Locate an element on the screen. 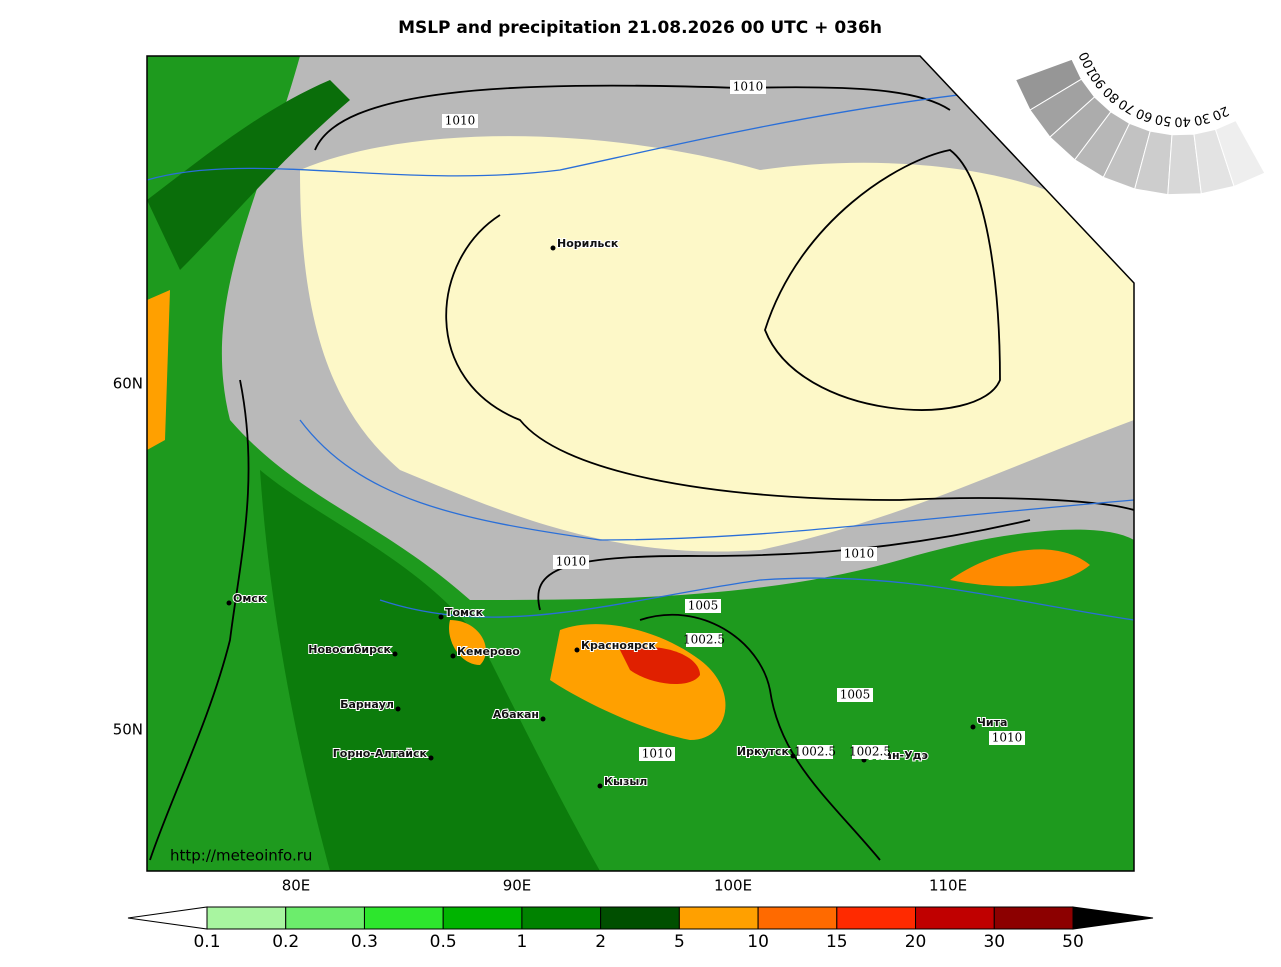 This screenshot has width=1281, height=967. cloud-scale-label: 60 is located at coordinates (1144, 115).